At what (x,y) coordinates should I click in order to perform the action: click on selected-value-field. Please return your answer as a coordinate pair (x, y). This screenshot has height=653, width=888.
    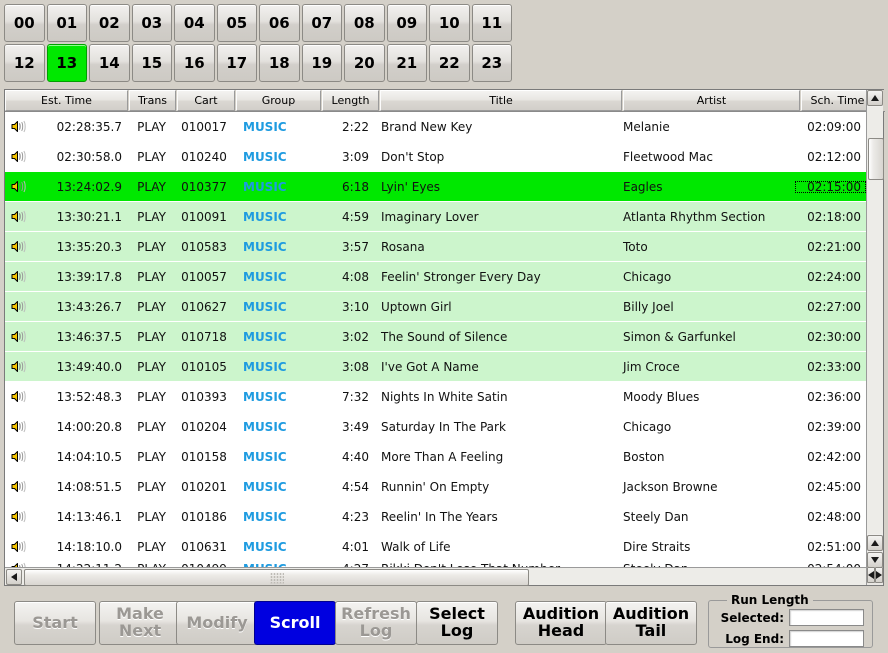
    Looking at the image, I should click on (826, 617).